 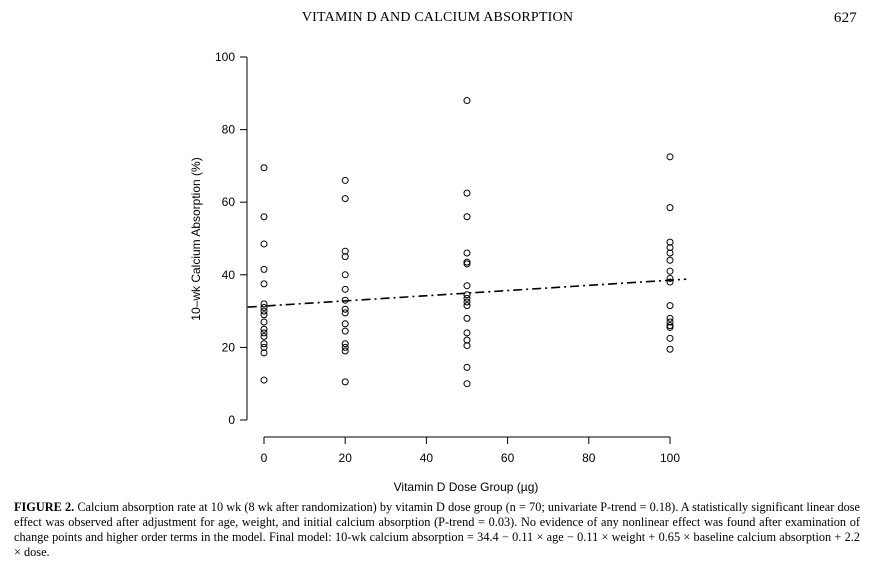 I want to click on x-axis: 0 20 40 60 80 100, so click(x=470, y=450).